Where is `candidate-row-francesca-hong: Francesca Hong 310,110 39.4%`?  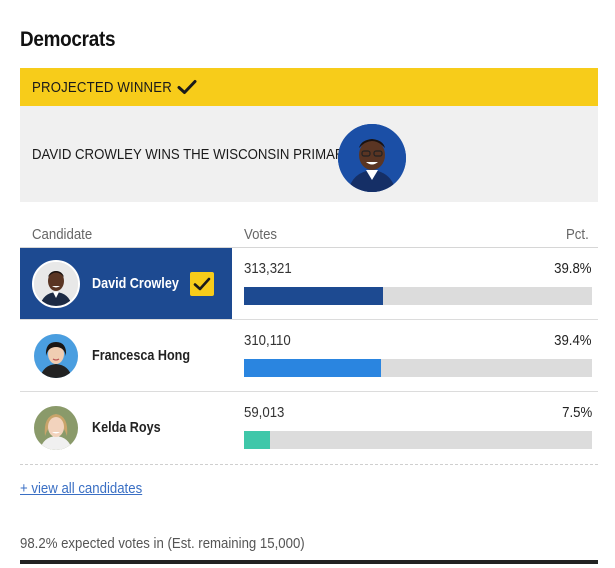 candidate-row-francesca-hong: Francesca Hong 310,110 39.4% is located at coordinates (309, 356).